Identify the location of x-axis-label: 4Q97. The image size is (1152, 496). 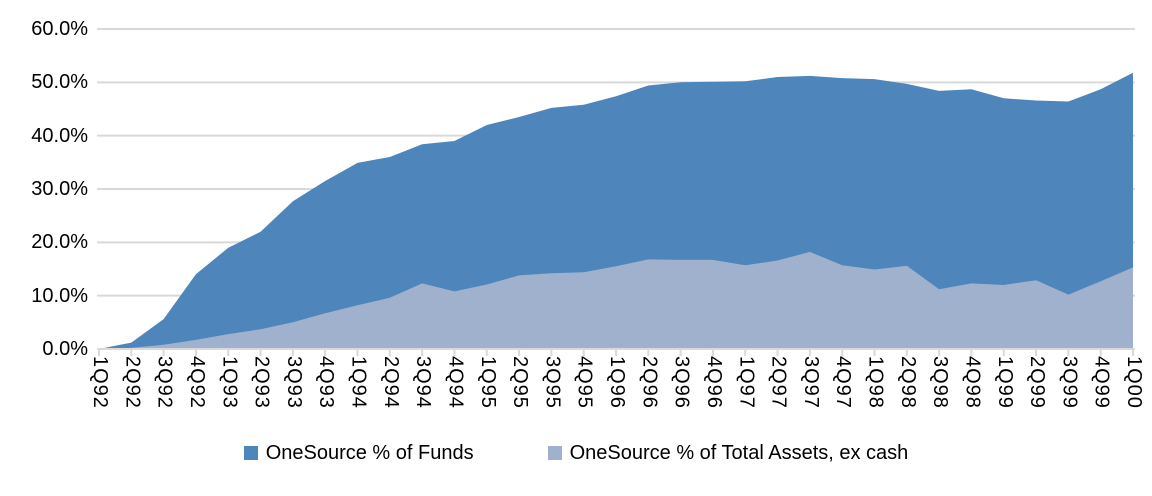
(843, 382).